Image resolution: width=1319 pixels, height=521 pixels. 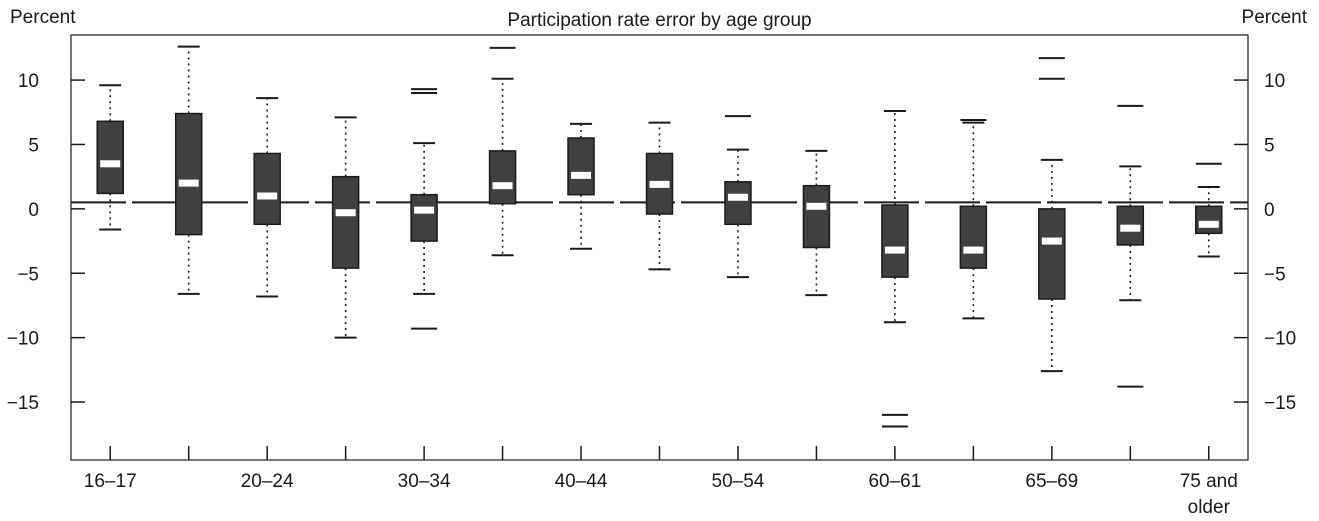 I want to click on y-tick-label-right: −15, so click(x=1280, y=403).